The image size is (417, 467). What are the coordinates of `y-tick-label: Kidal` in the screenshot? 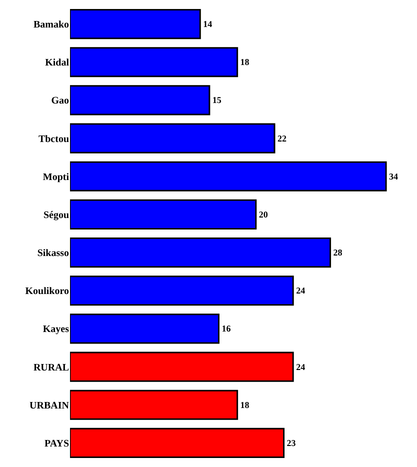 It's located at (57, 63).